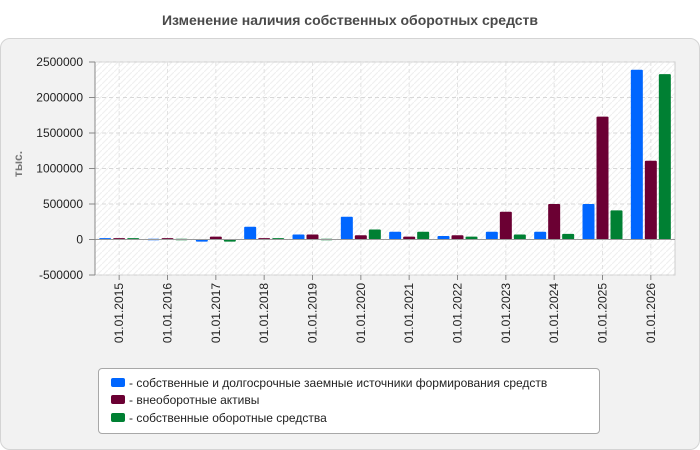 This screenshot has width=700, height=450. What do you see at coordinates (554, 313) in the screenshot?
I see `x-tick-label: 01.01.2024` at bounding box center [554, 313].